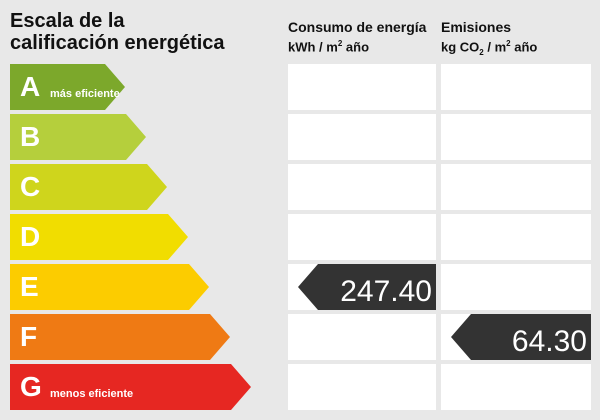 Image resolution: width=600 pixels, height=420 pixels. I want to click on rating-bar-b: B, so click(78, 137).